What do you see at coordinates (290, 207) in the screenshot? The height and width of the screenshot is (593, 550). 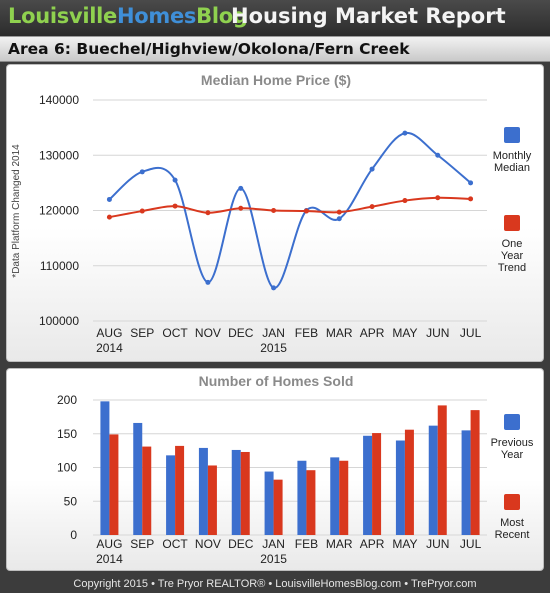 I see `series-line` at bounding box center [290, 207].